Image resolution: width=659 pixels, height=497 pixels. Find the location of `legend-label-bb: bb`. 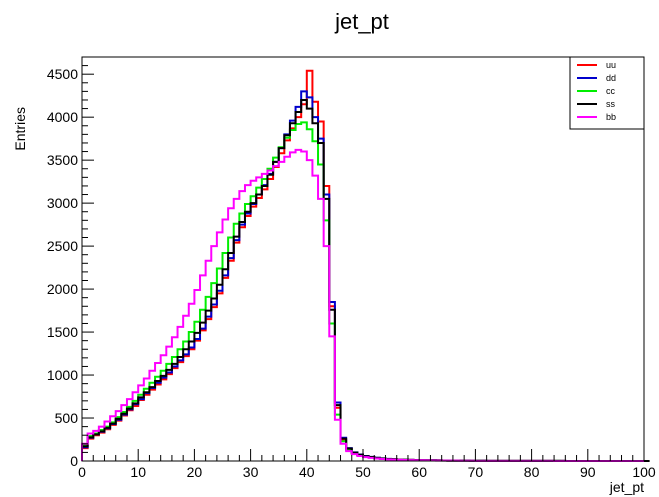

legend-label-bb: bb is located at coordinates (611, 117).